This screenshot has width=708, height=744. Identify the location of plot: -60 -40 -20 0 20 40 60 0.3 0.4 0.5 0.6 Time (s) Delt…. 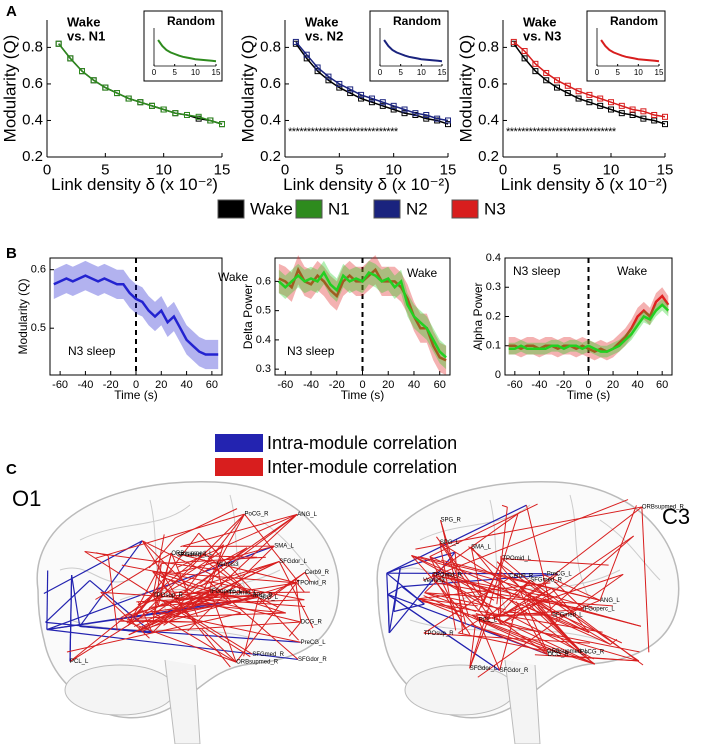
(346, 328).